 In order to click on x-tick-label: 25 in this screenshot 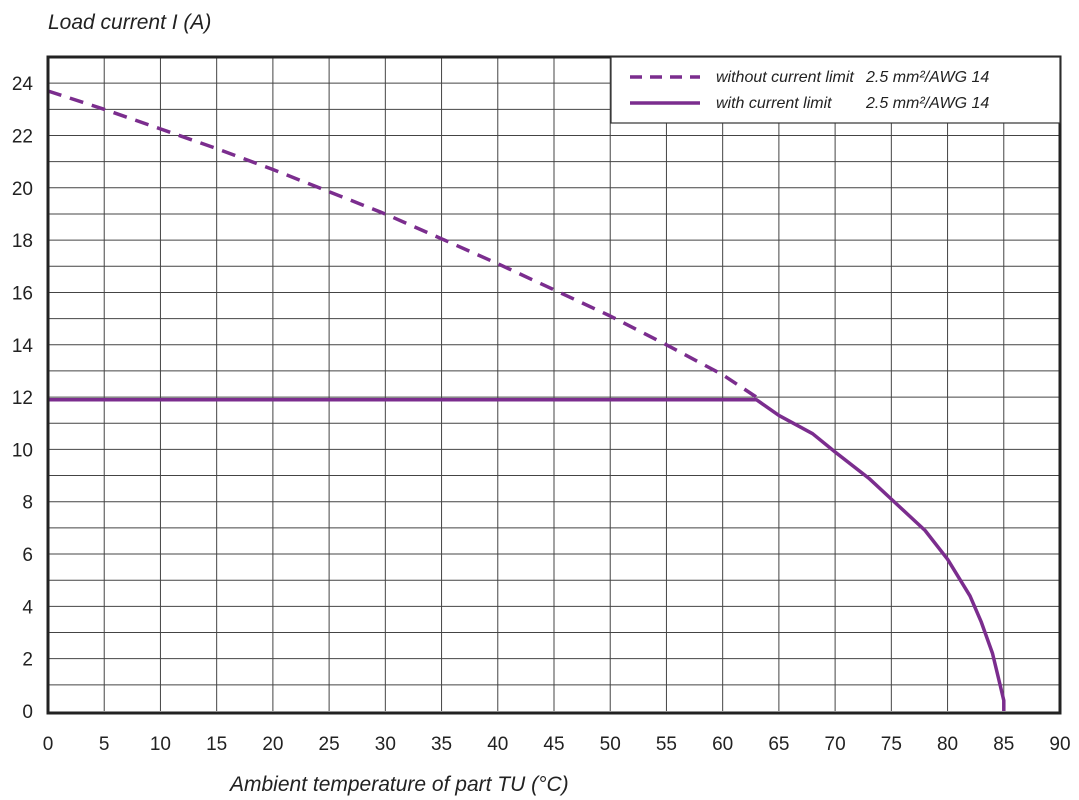, I will do `click(329, 744)`.